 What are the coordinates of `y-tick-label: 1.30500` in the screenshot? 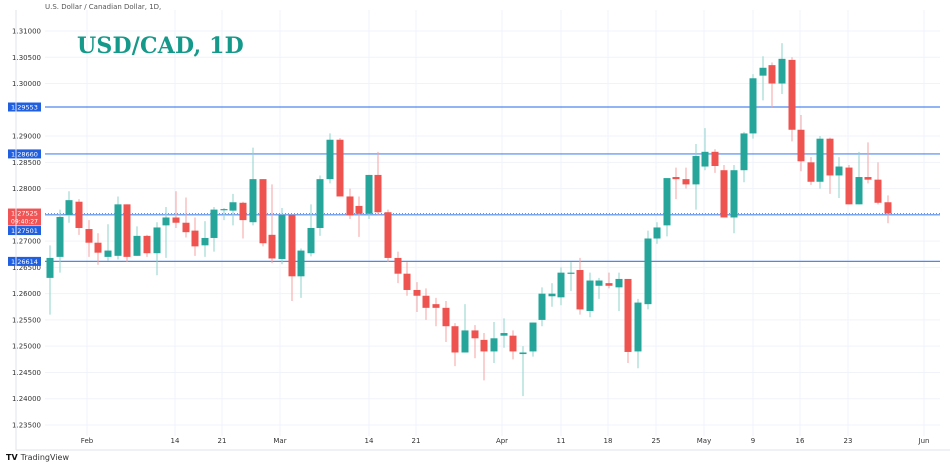 It's located at (26, 58).